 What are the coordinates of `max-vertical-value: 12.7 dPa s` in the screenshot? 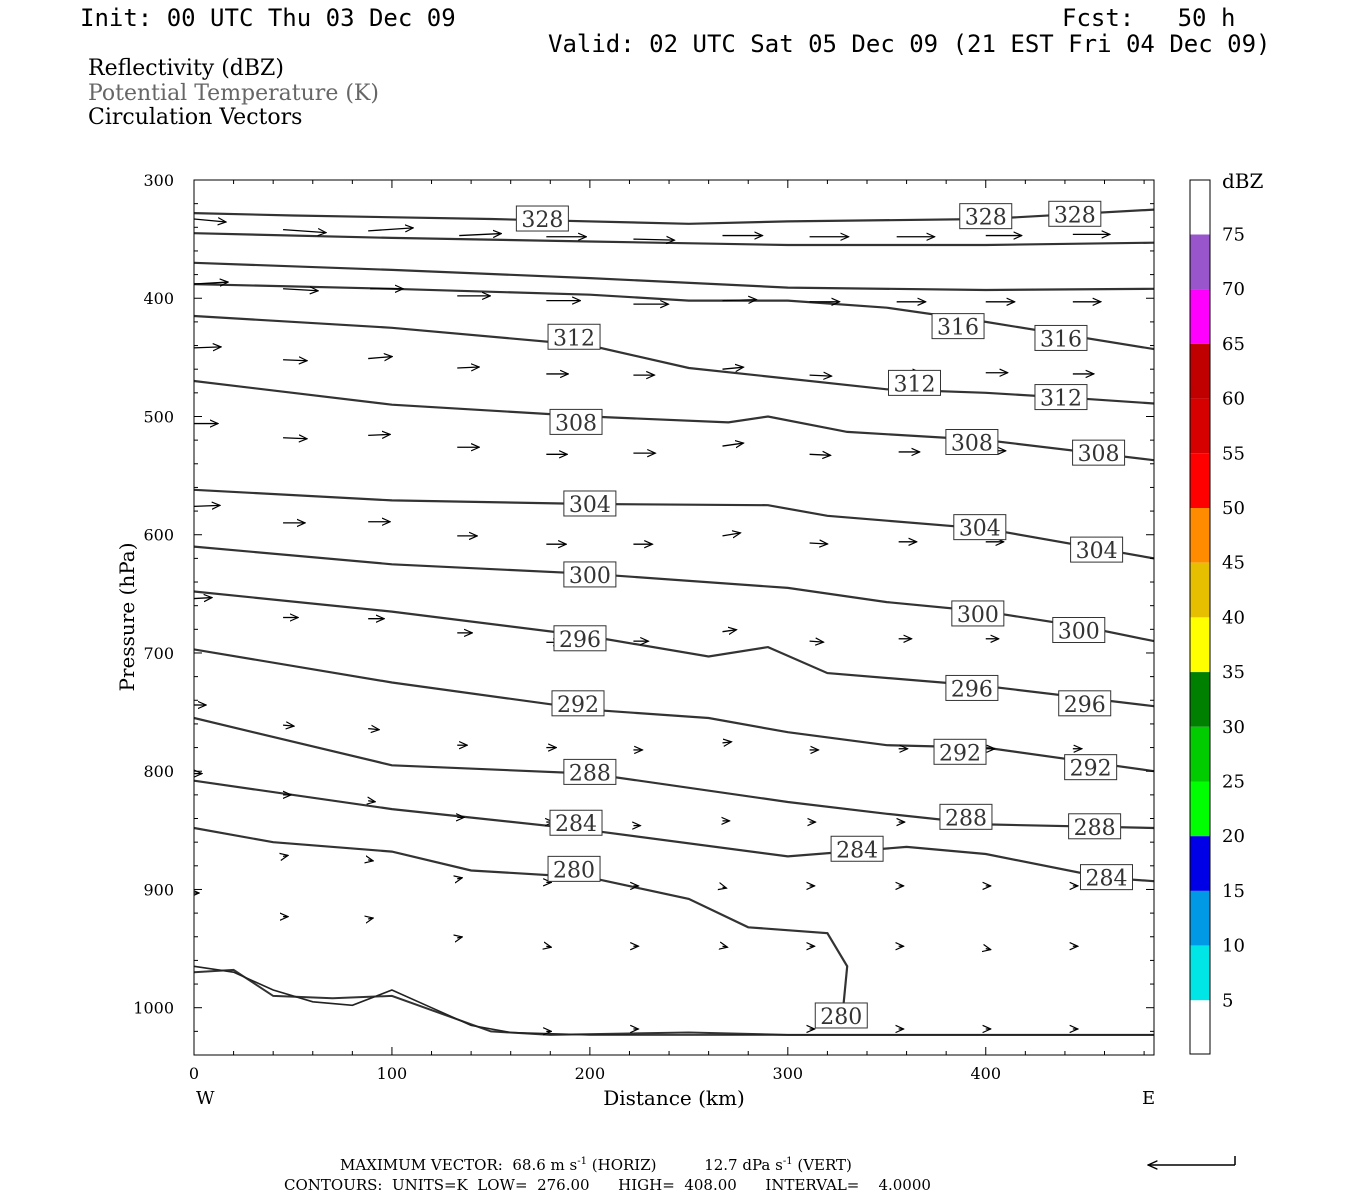 It's located at (743, 1165).